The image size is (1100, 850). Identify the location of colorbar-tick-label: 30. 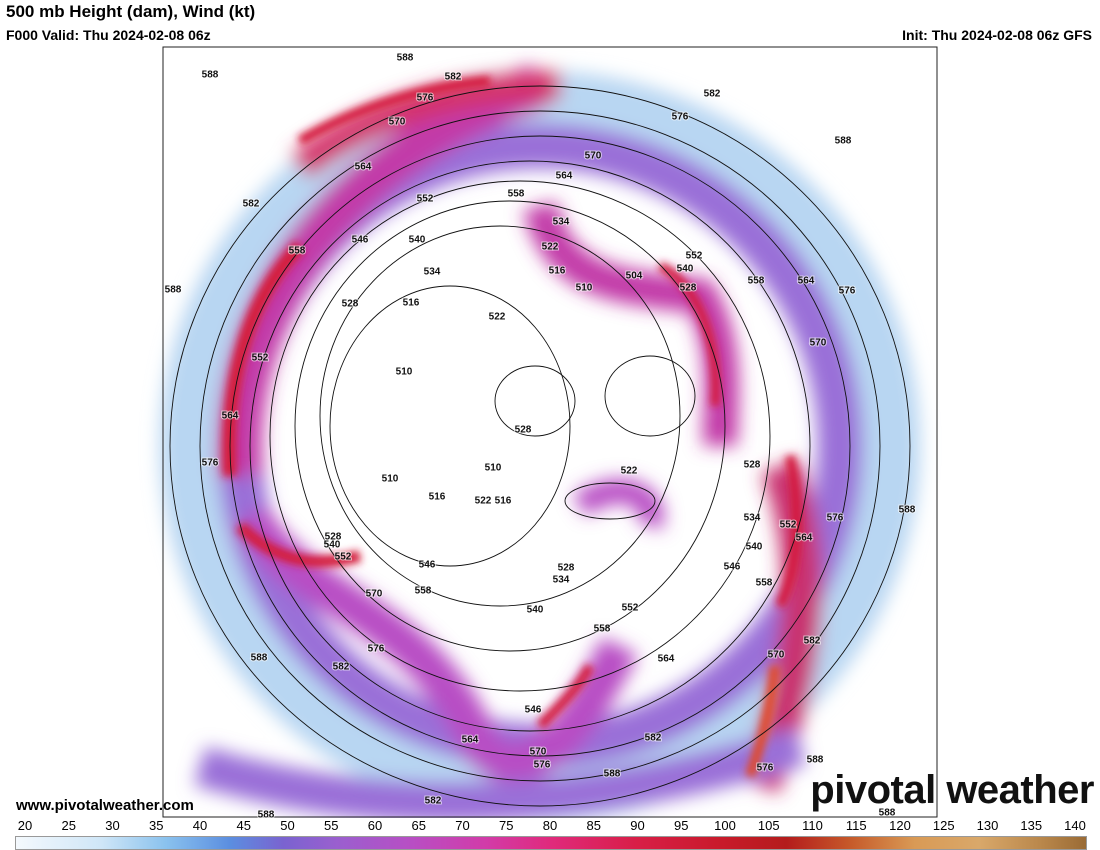
(112, 825).